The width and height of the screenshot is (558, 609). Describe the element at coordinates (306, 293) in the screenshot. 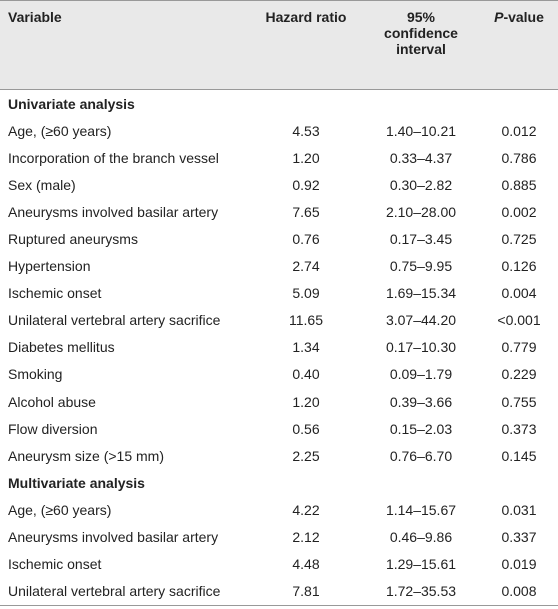

I see `value-cell: 5.09` at that location.